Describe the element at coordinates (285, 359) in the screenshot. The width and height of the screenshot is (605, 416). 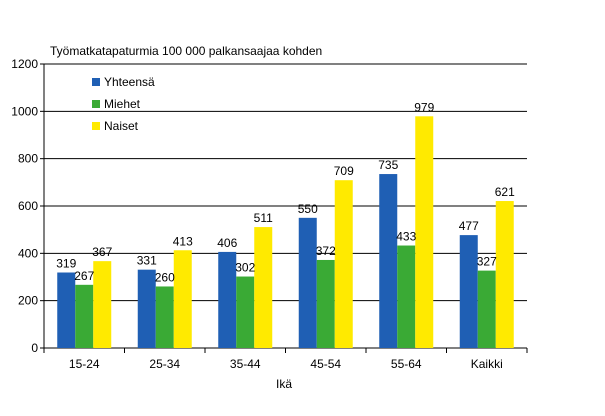
I see `x-axis-ticks: 15-24 25-34 35-44 45-54 55-64 Kaikki` at that location.